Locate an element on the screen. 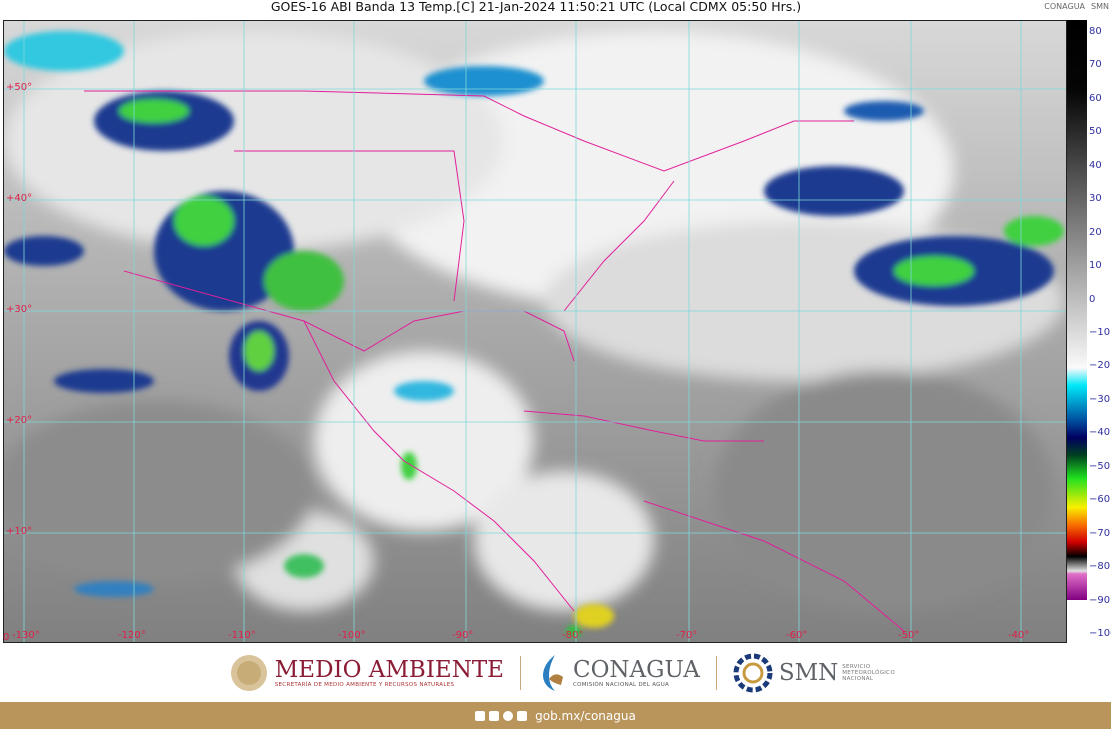 This screenshot has height=729, width=1111. smn-subtitle: SERVICIO METEOROLÓGICO NACIONAL is located at coordinates (868, 672).